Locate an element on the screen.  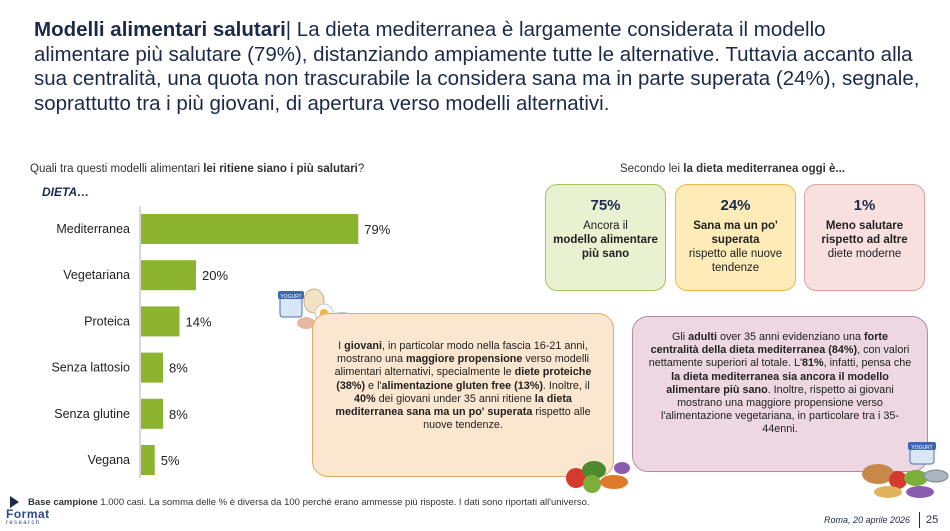
page-number: 25 is located at coordinates (932, 520).